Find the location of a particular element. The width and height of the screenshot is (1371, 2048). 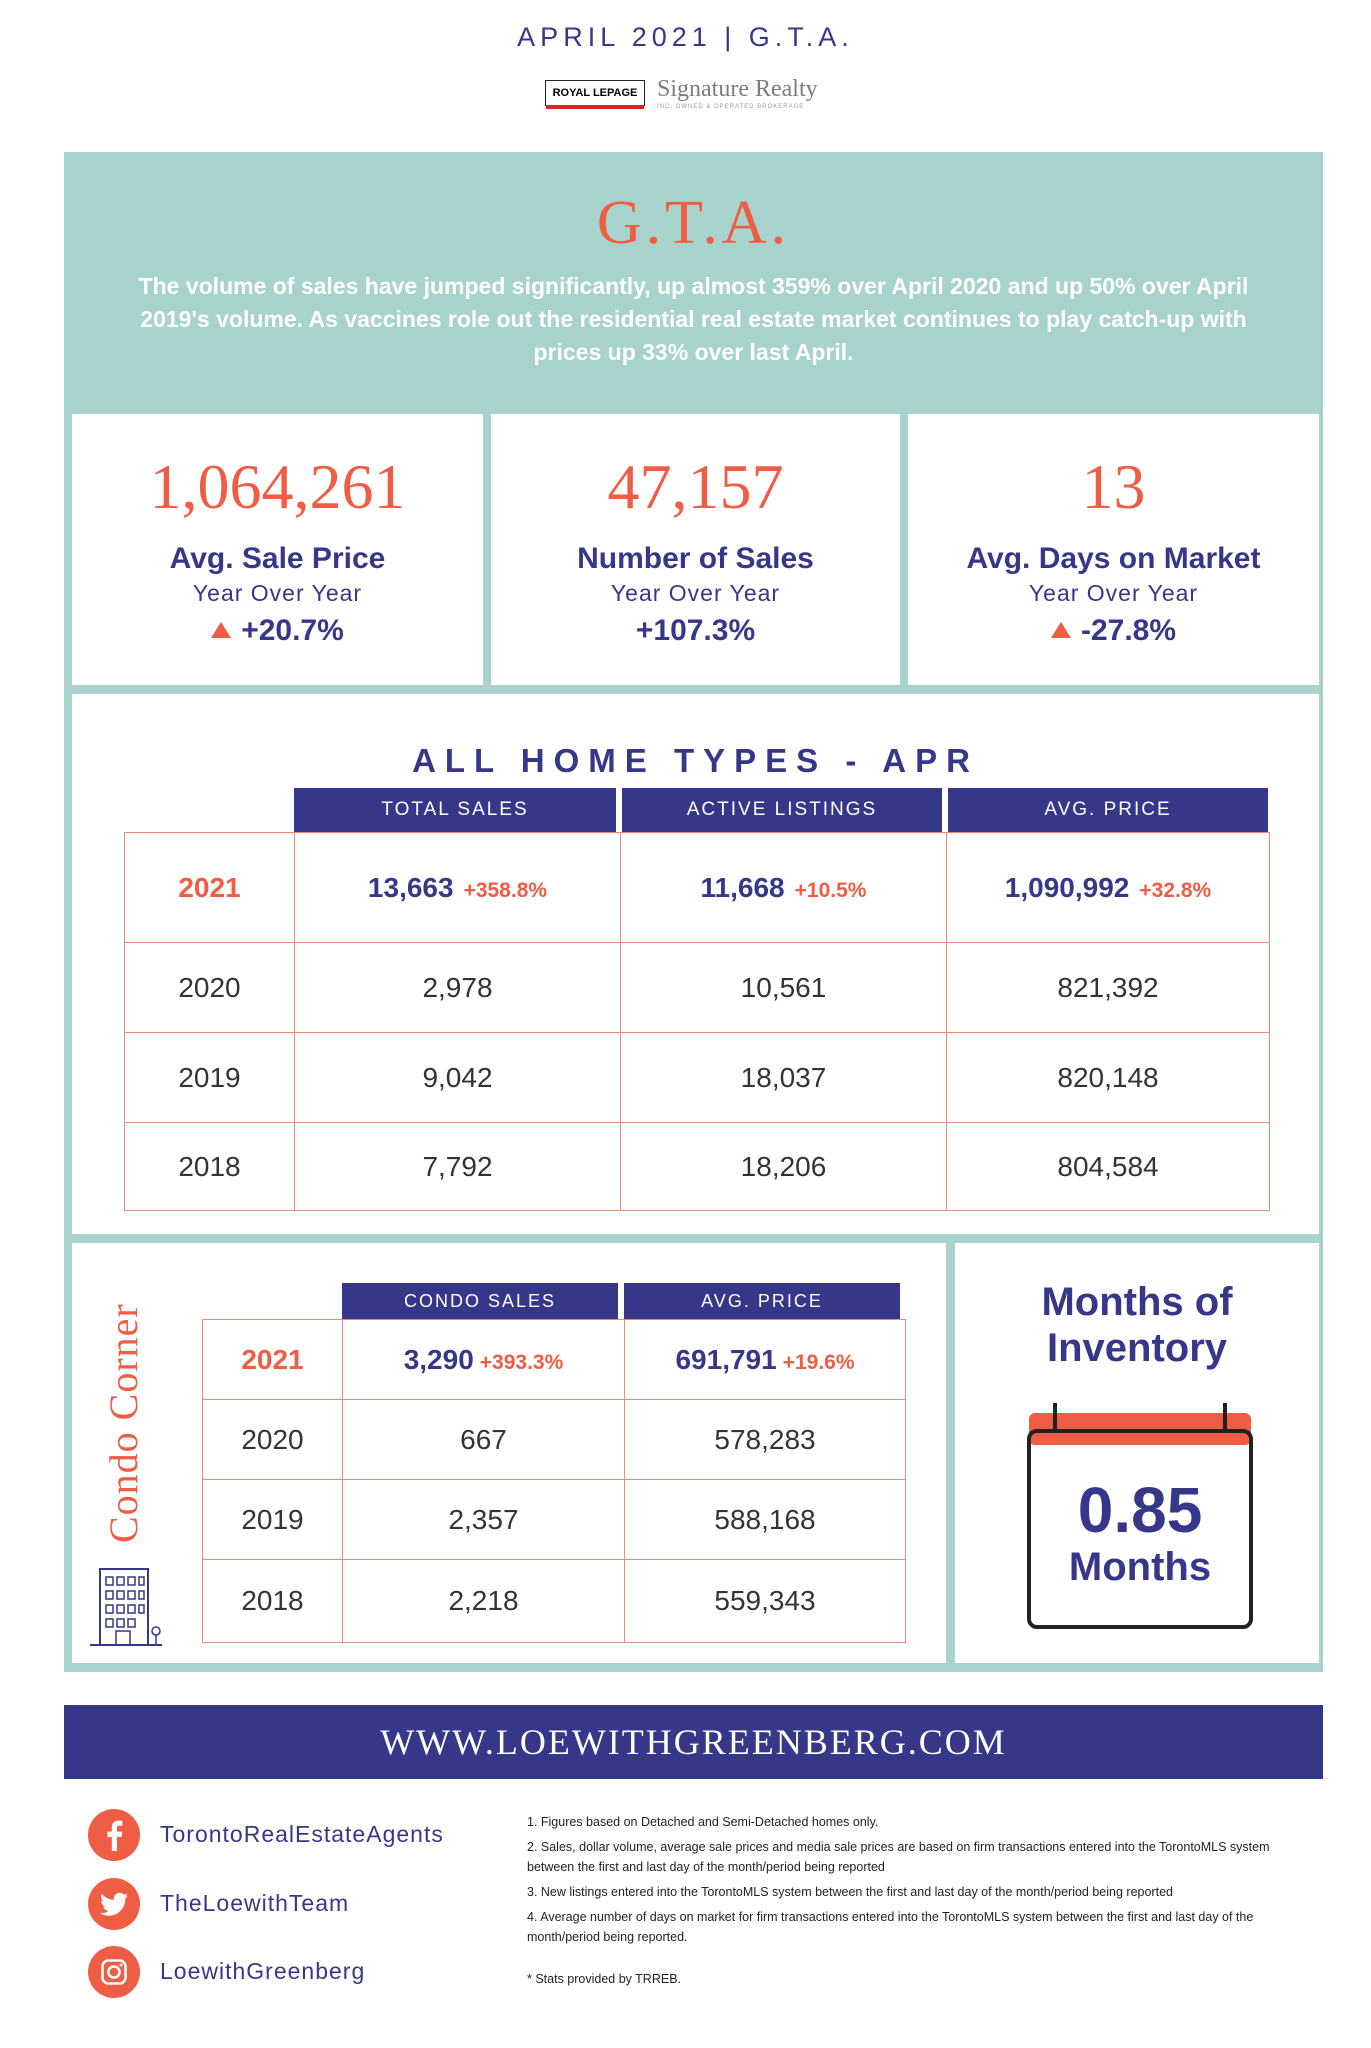

stat-value: 47,157 is located at coordinates (695, 486).